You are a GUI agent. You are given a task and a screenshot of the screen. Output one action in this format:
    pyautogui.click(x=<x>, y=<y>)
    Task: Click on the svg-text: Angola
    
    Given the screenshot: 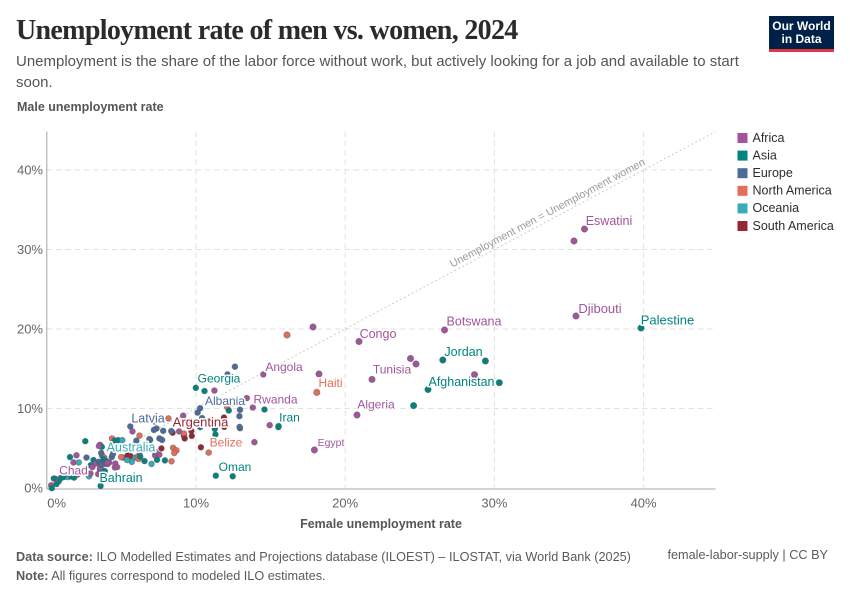 What is the action you would take?
    pyautogui.click(x=284, y=367)
    